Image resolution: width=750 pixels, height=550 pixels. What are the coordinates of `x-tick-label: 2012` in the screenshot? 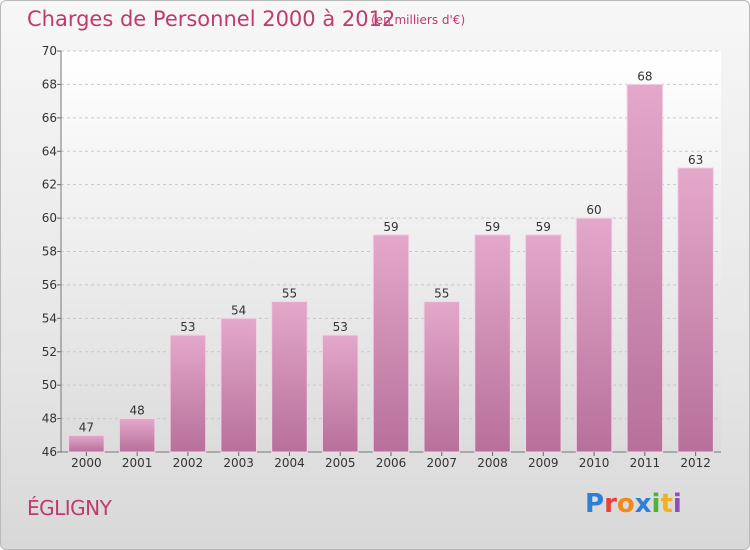 It's located at (695, 463).